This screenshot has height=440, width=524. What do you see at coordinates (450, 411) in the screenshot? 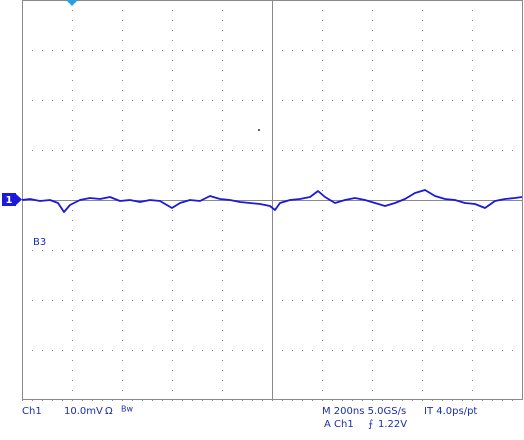
I see `interp-label: IT 4.0ps/pt` at bounding box center [450, 411].